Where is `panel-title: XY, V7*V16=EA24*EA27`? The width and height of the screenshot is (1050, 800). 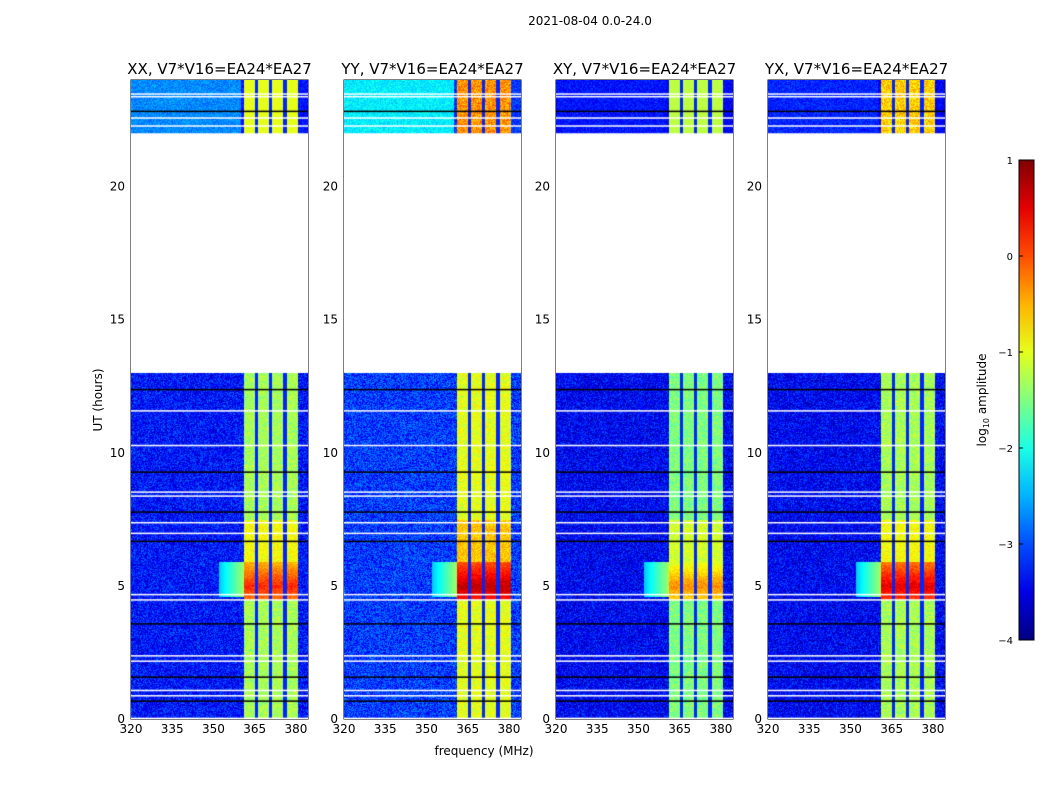 panel-title: XY, V7*V16=EA24*EA27 is located at coordinates (644, 69).